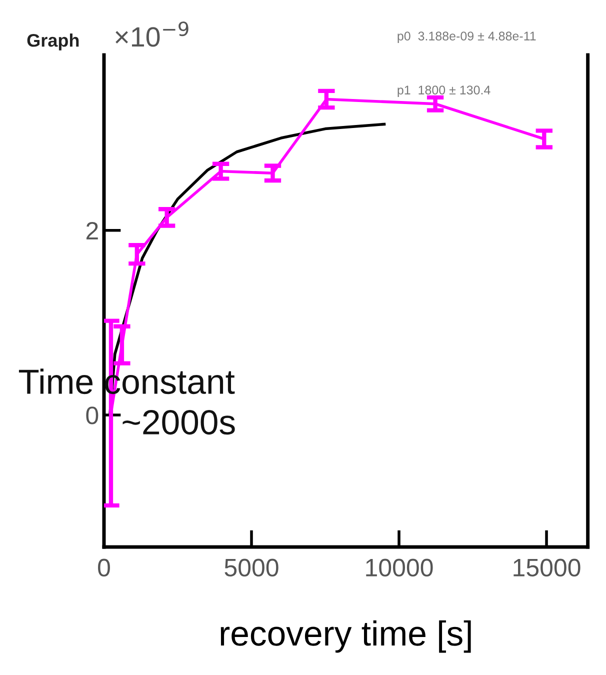 The width and height of the screenshot is (606, 675). What do you see at coordinates (467, 37) in the screenshot?
I see `text: p0 3.188e-09 ± 4.88e-11` at bounding box center [467, 37].